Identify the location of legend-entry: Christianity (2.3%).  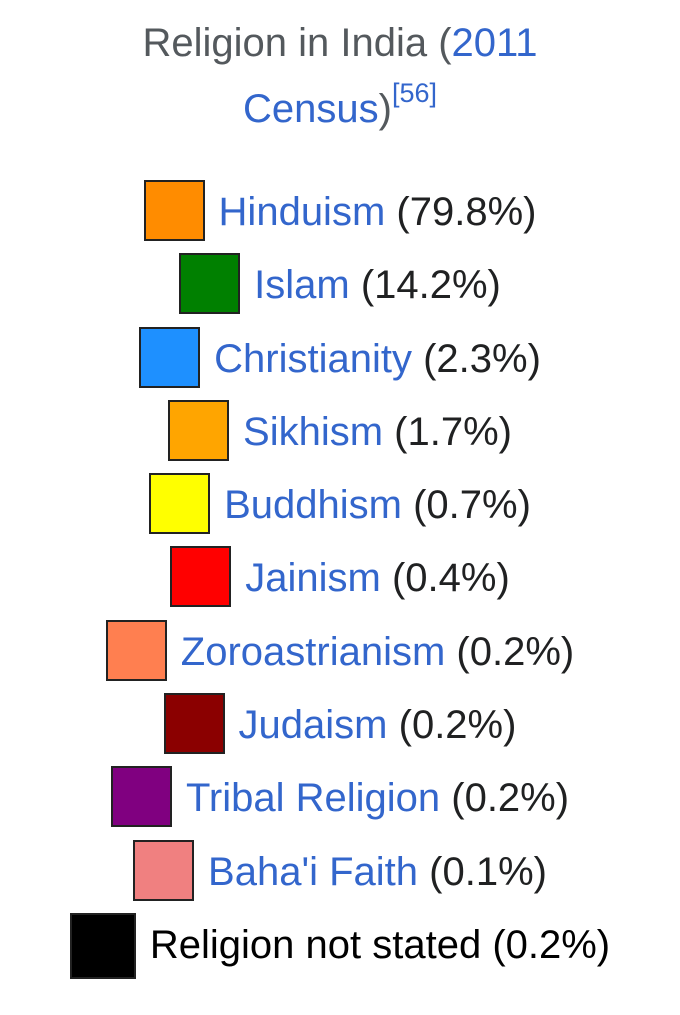
(377, 359).